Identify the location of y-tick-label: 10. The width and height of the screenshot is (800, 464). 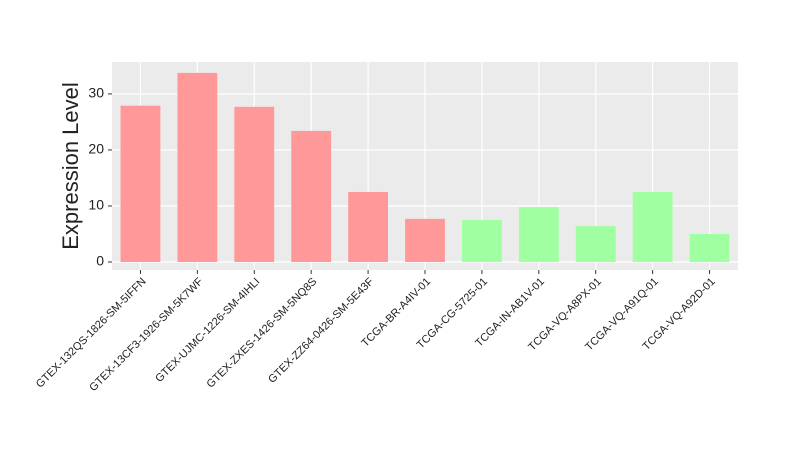
(96, 205).